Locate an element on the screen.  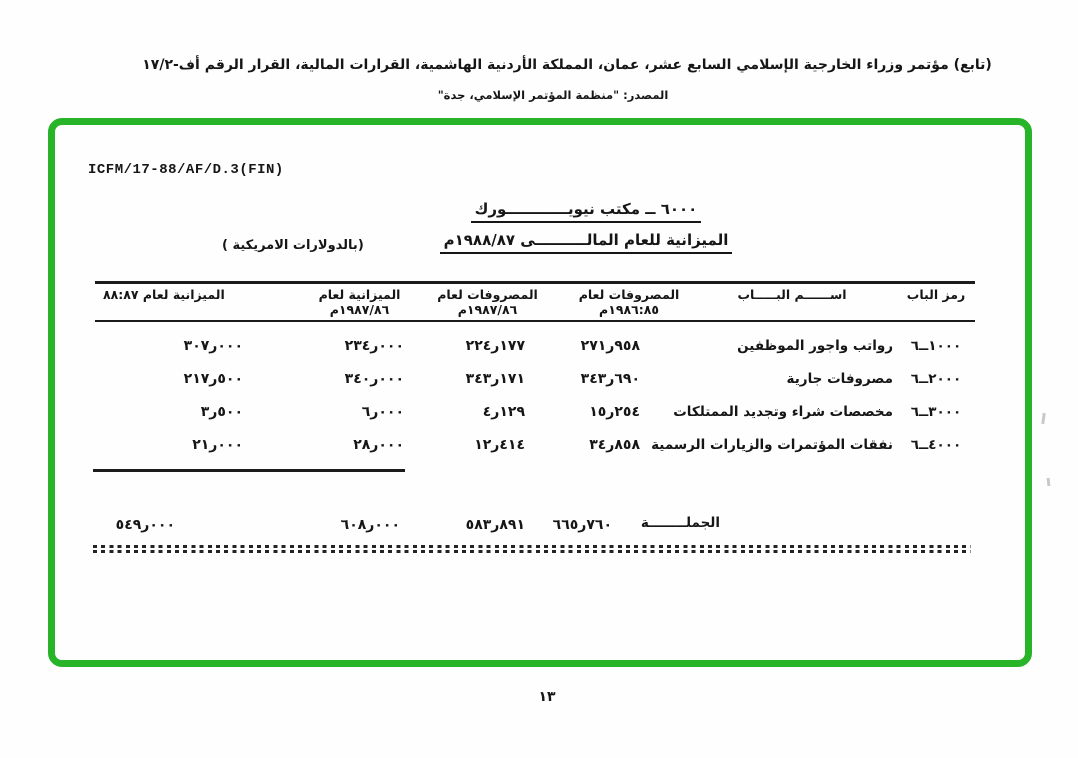
amount-bud-8687: ٦ر٠٠٠ is located at coordinates (382, 411).